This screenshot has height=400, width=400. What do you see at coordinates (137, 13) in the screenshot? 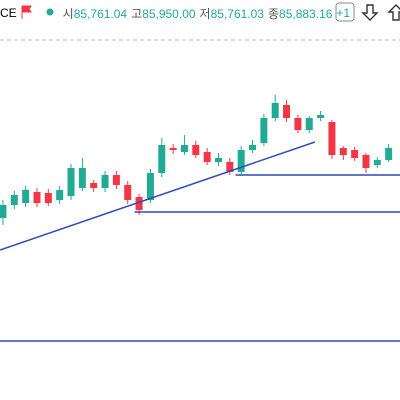
I see `field-label: 고` at bounding box center [137, 13].